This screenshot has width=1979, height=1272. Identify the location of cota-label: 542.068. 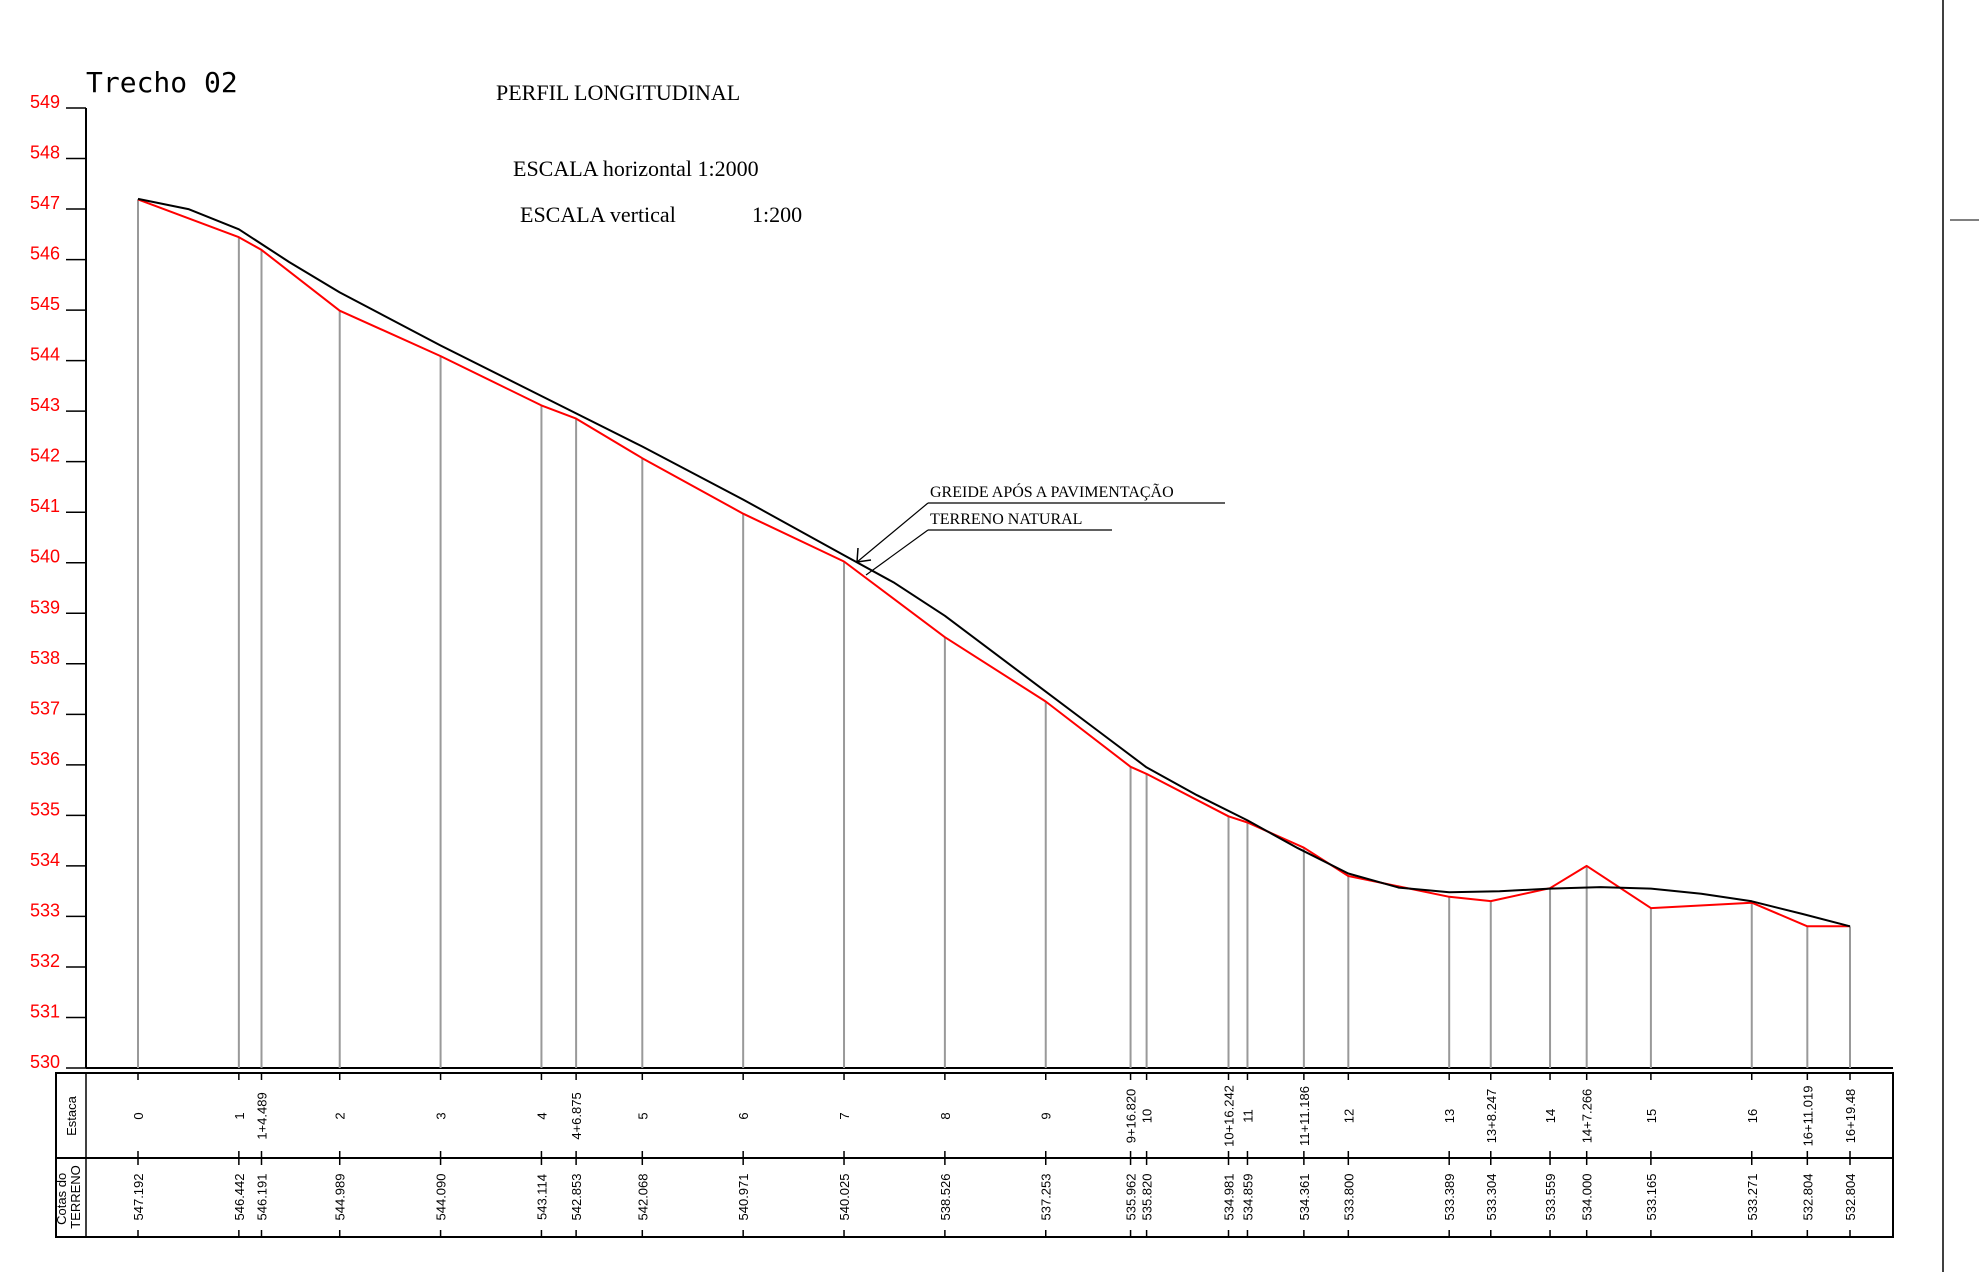
(642, 1197).